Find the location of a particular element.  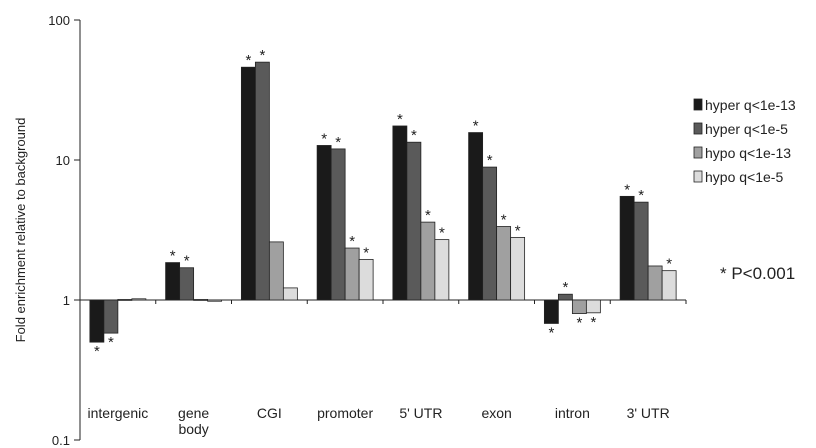

category-label: 5' UTR is located at coordinates (420, 413).